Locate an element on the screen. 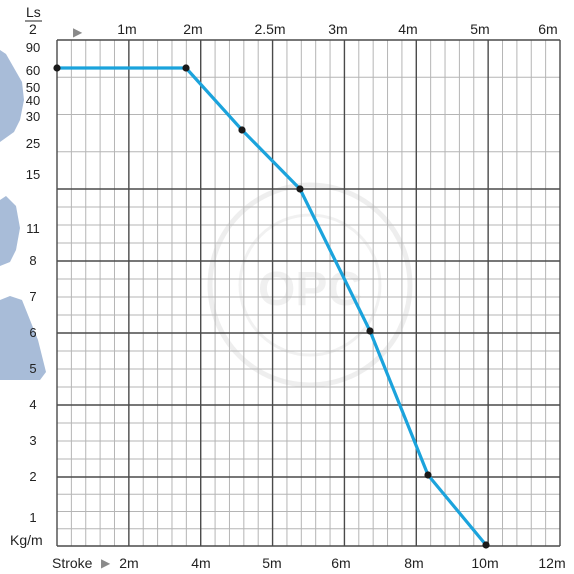 Image resolution: width=574 pixels, height=574 pixels. bottom-tick-label: 6m is located at coordinates (340, 563).